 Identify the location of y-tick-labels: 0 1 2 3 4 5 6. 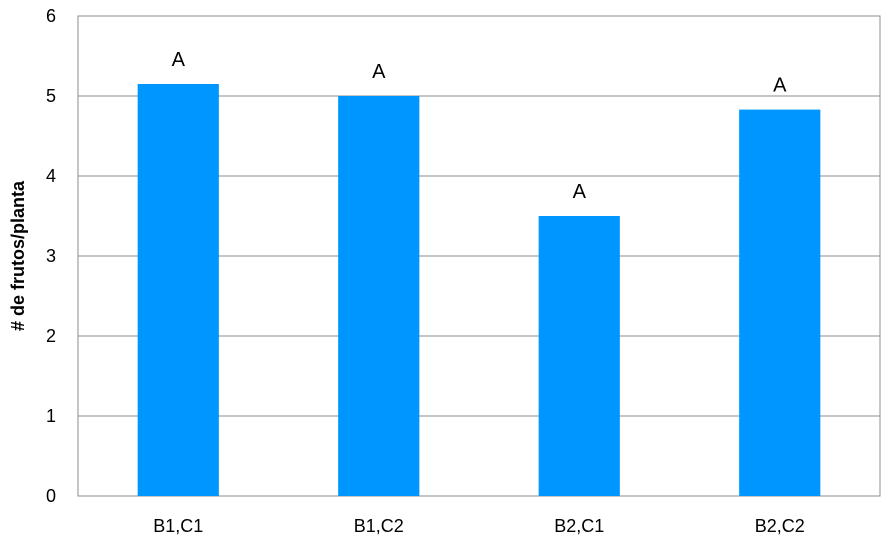
(51, 256).